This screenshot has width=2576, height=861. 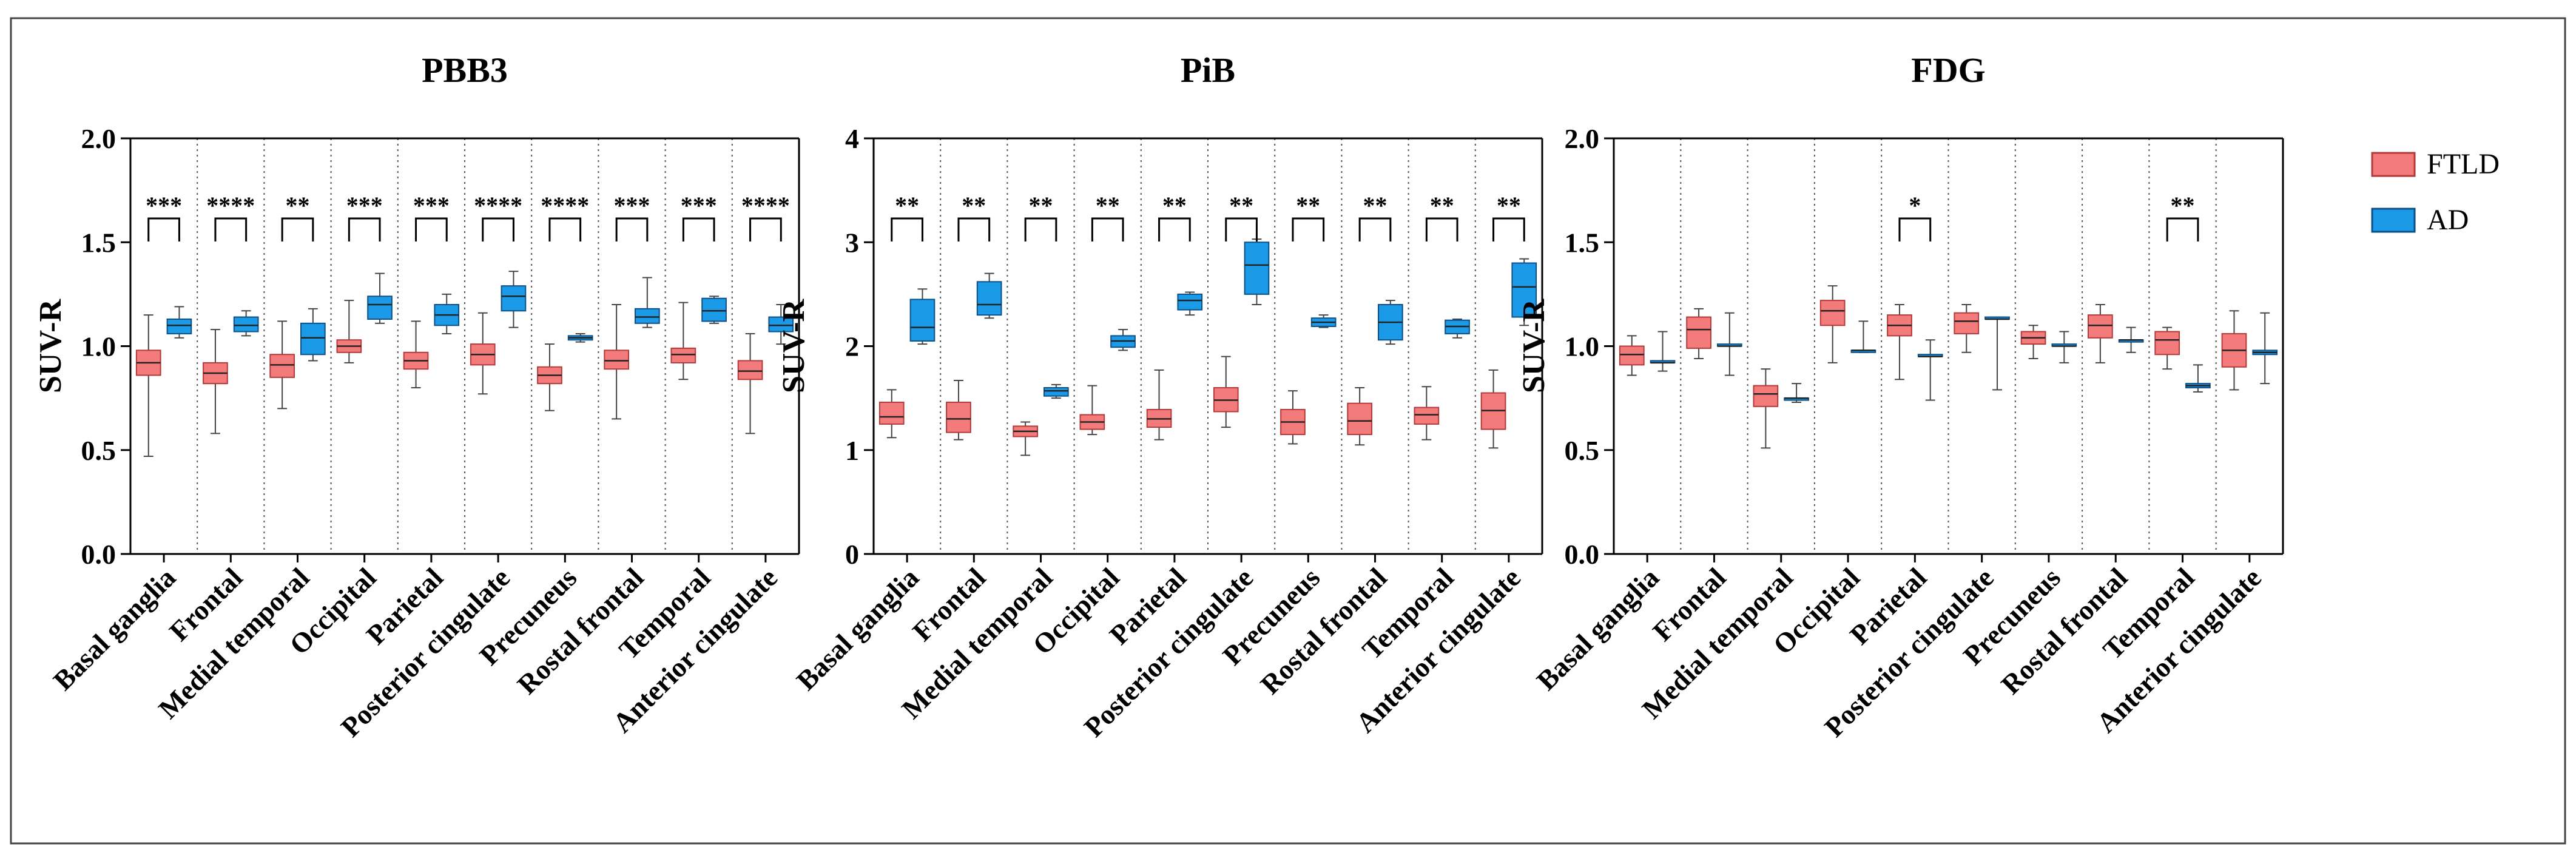 What do you see at coordinates (50, 346) in the screenshot?
I see `y-axis-label-pbb3: SUV-R` at bounding box center [50, 346].